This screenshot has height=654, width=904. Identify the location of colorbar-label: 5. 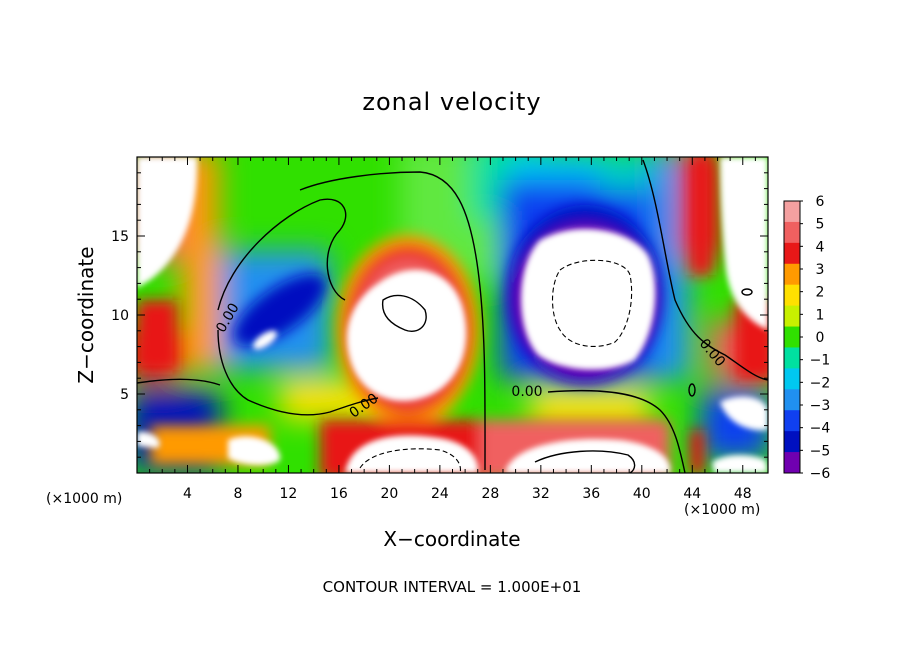
(820, 225).